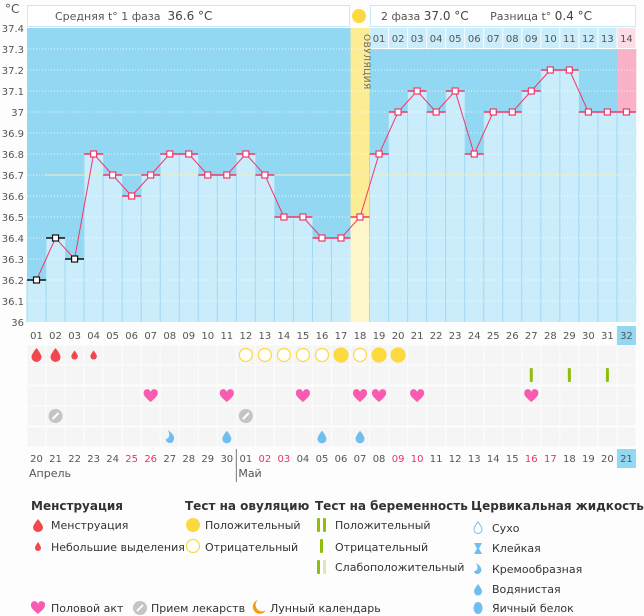  I want to click on legend-medication: Прием лекарств, so click(198, 608).